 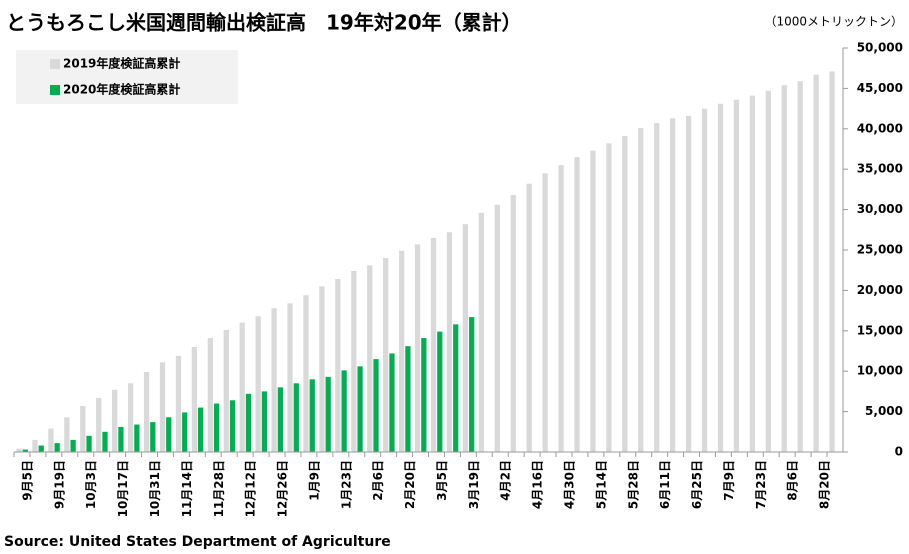 I want to click on x-tick-label: 1月9日, so click(x=314, y=480).